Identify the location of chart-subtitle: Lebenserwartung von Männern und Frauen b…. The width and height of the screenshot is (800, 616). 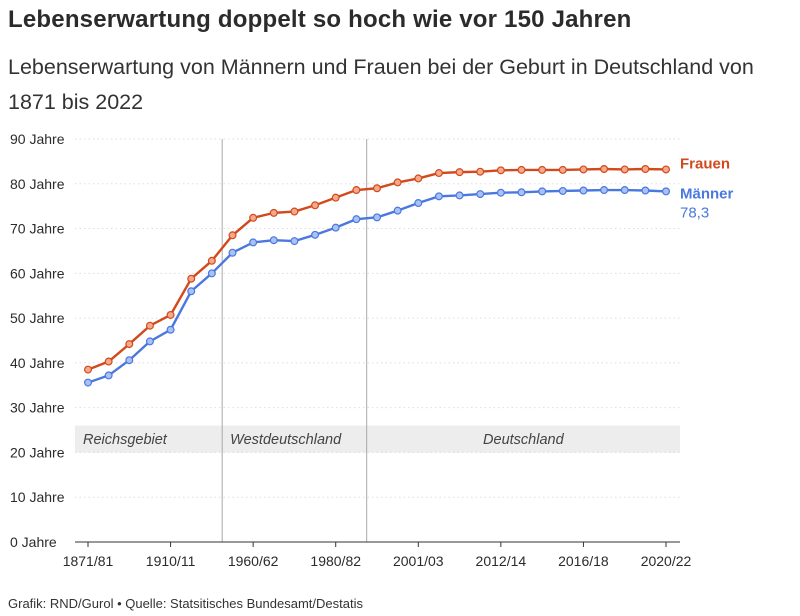
(381, 84).